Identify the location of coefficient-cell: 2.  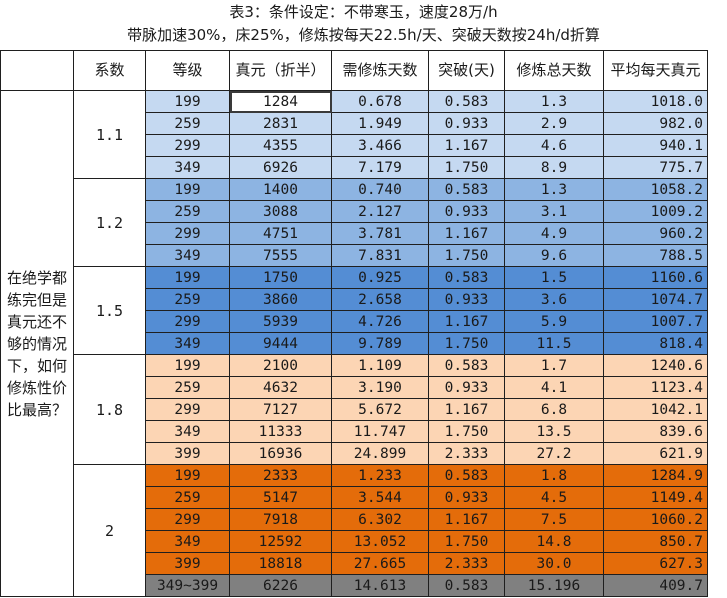
(109, 530).